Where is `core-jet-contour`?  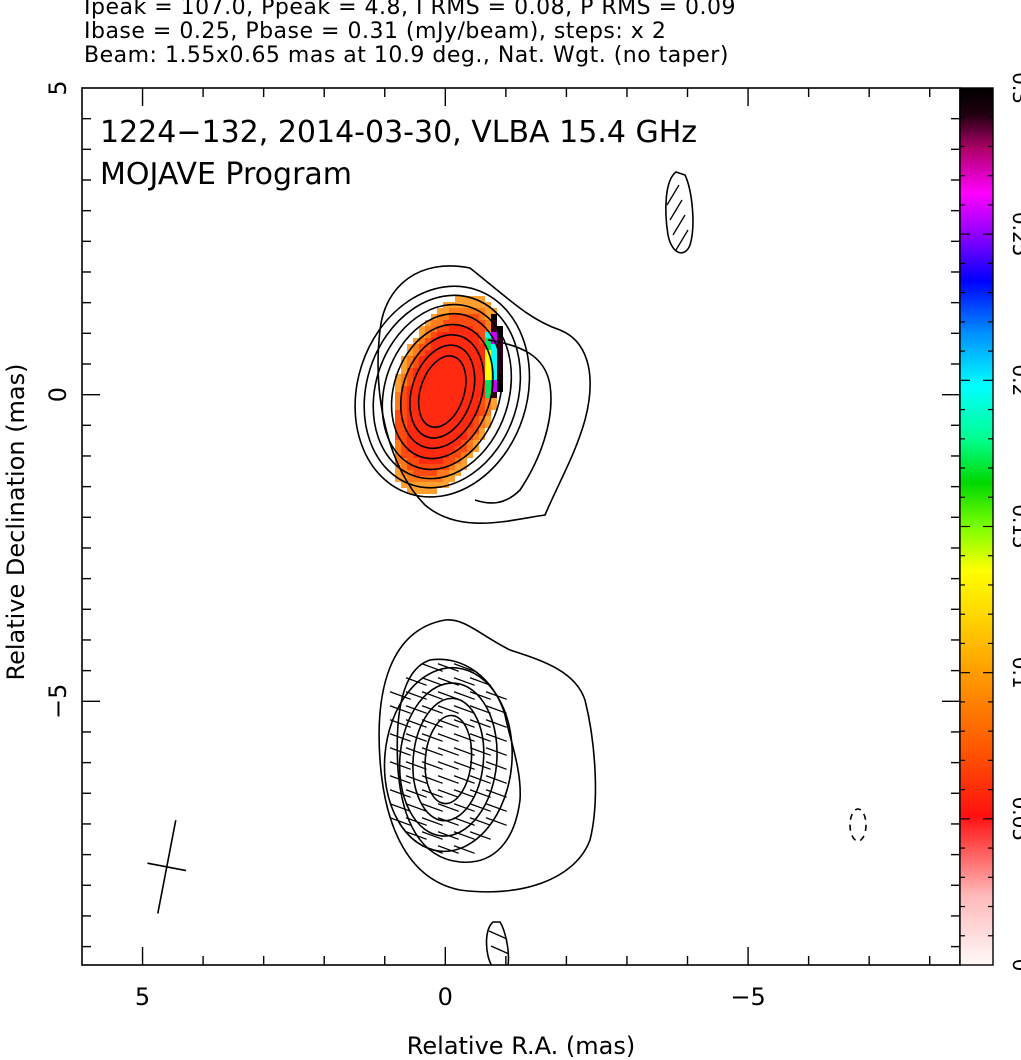 core-jet-contour is located at coordinates (513, 421).